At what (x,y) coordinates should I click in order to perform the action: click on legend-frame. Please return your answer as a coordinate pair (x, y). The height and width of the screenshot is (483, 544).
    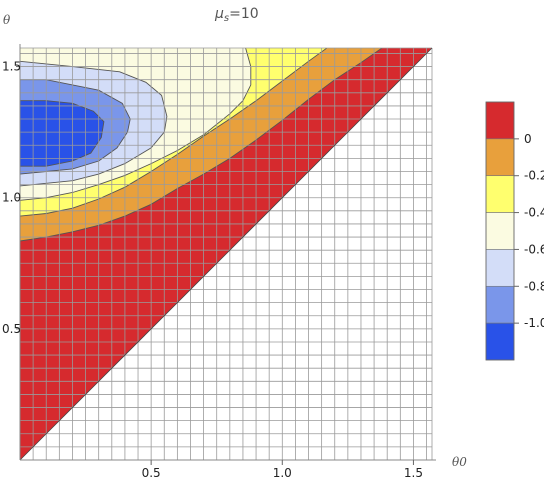
    Looking at the image, I should click on (500, 231).